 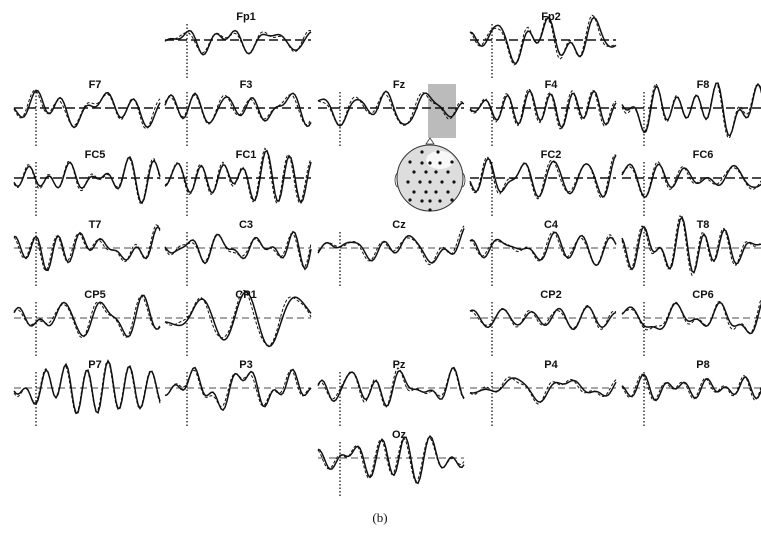 What do you see at coordinates (702, 365) in the screenshot?
I see `channel-label: P8` at bounding box center [702, 365].